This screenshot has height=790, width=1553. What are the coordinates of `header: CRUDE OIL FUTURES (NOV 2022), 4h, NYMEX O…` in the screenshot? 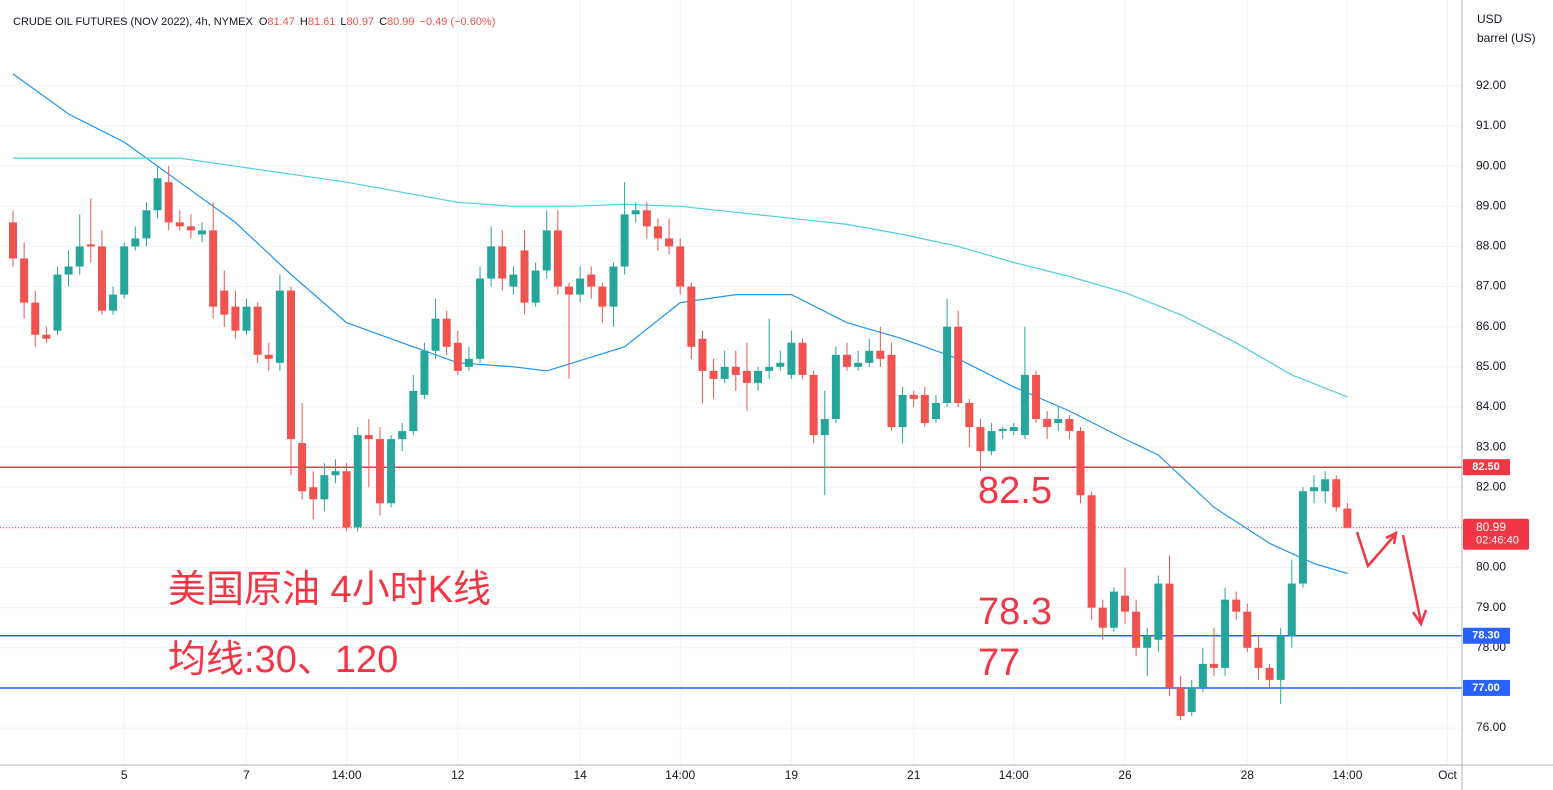 It's located at (254, 22).